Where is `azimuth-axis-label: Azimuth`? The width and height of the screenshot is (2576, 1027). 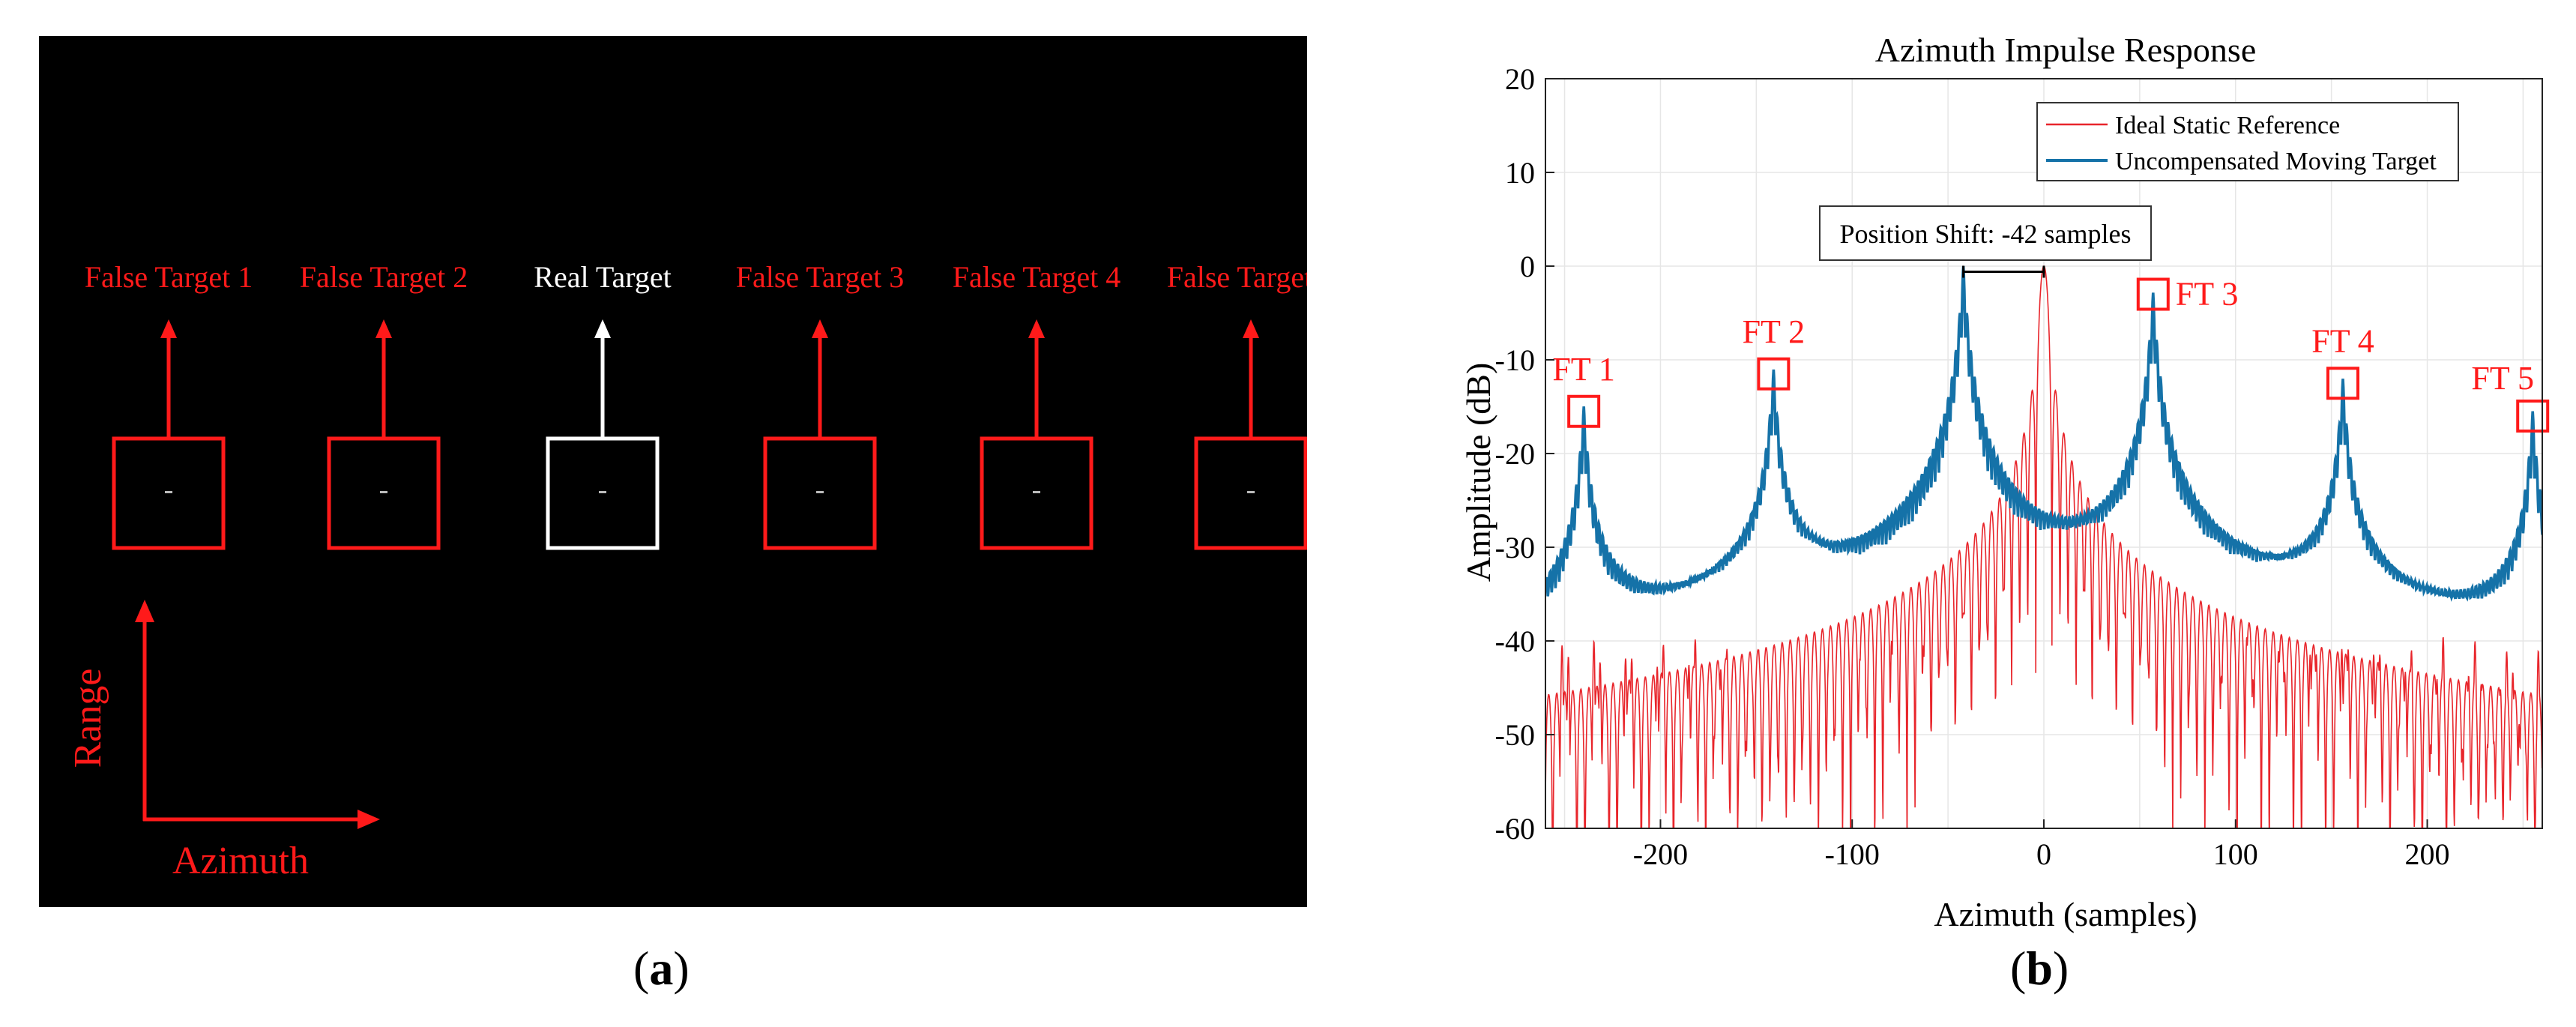 azimuth-axis-label: Azimuth is located at coordinates (241, 861).